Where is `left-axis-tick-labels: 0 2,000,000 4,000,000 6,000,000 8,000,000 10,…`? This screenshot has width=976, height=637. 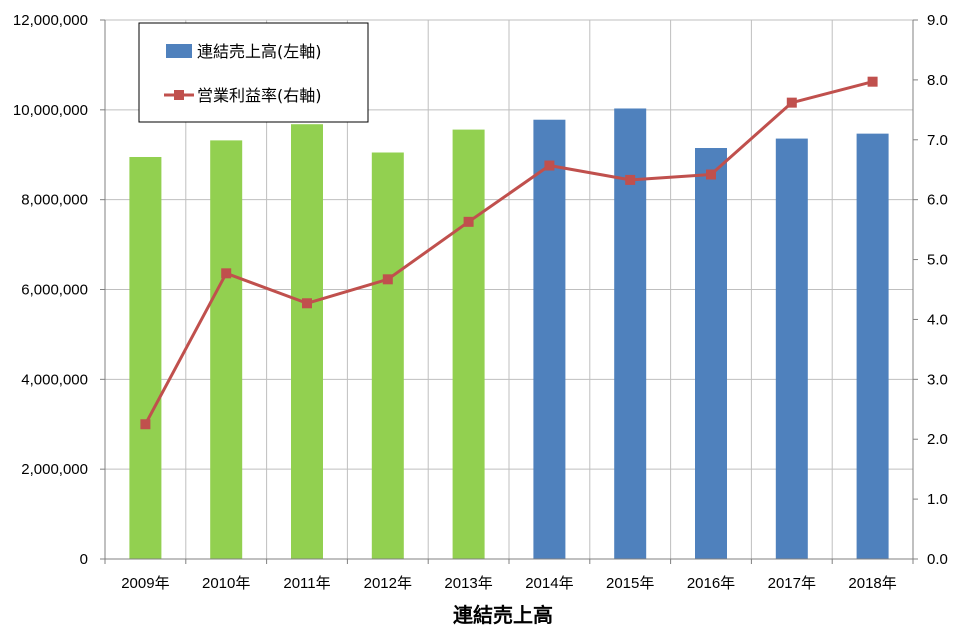
left-axis-tick-labels: 0 2,000,000 4,000,000 6,000,000 8,000,000 10,… is located at coordinates (50, 290).